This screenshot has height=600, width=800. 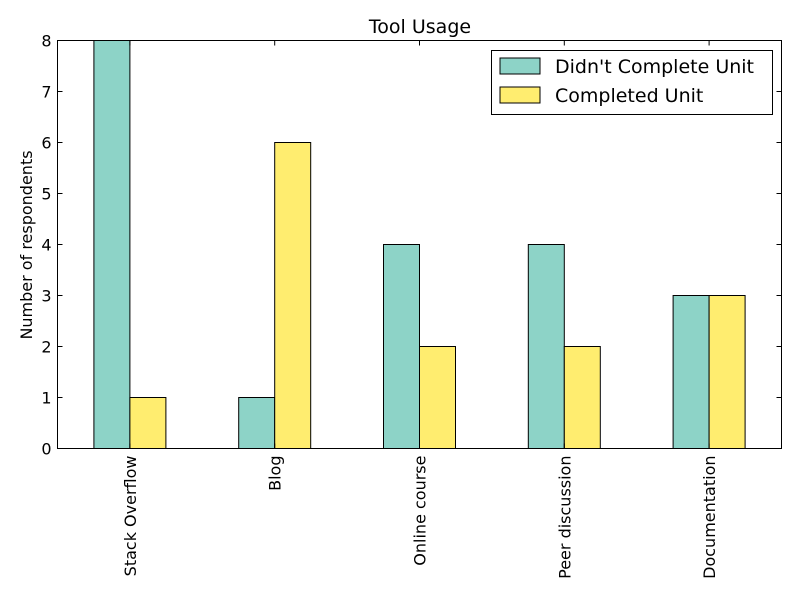 I want to click on y-tick-label: 4, so click(x=46, y=245).